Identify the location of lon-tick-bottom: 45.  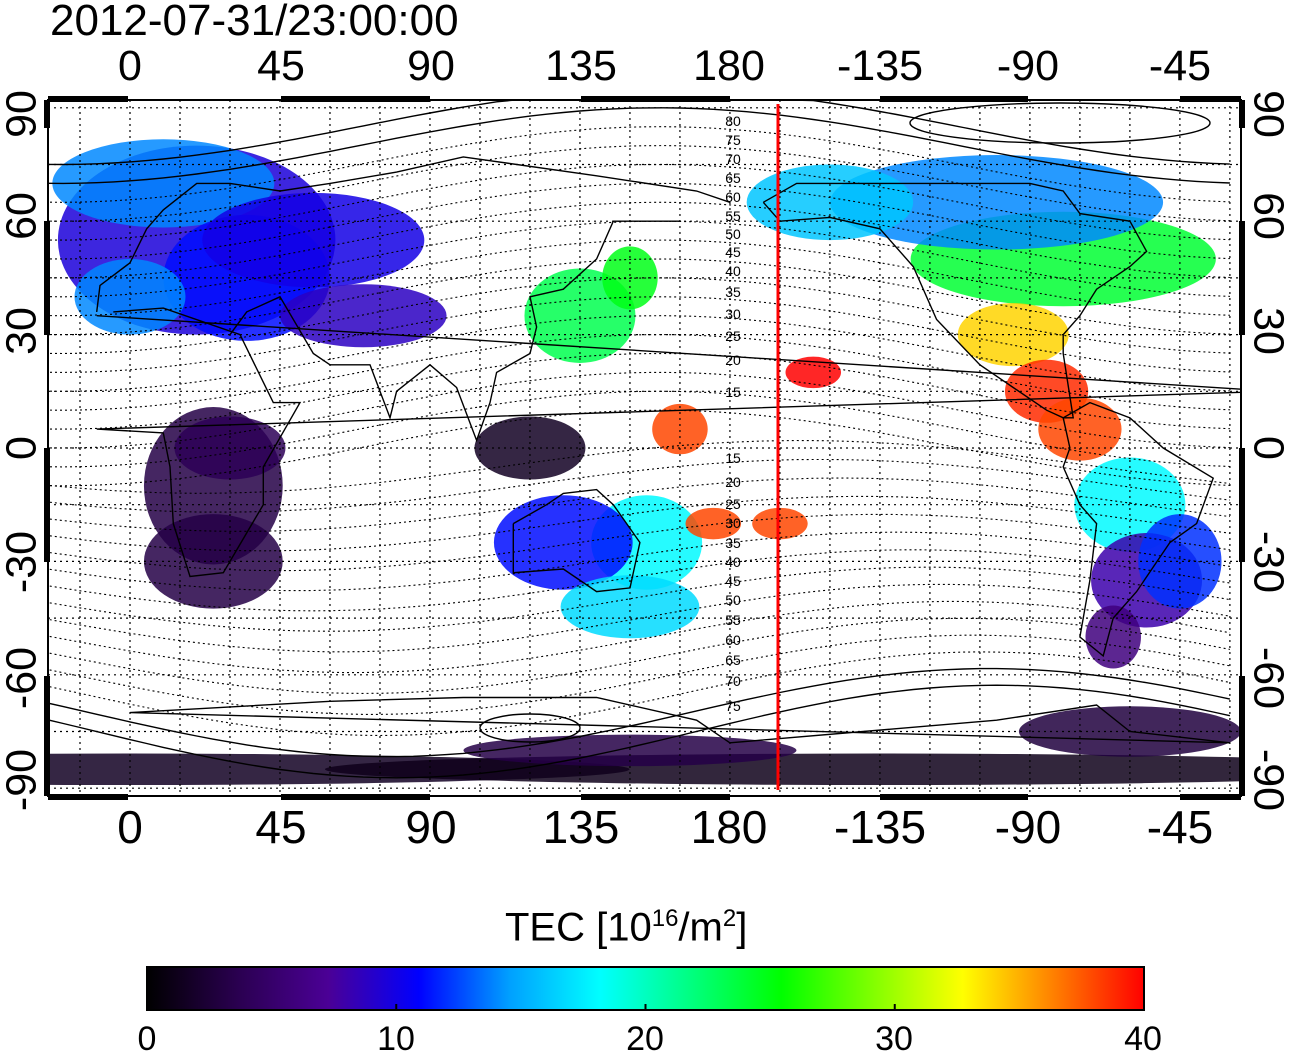
(280, 827).